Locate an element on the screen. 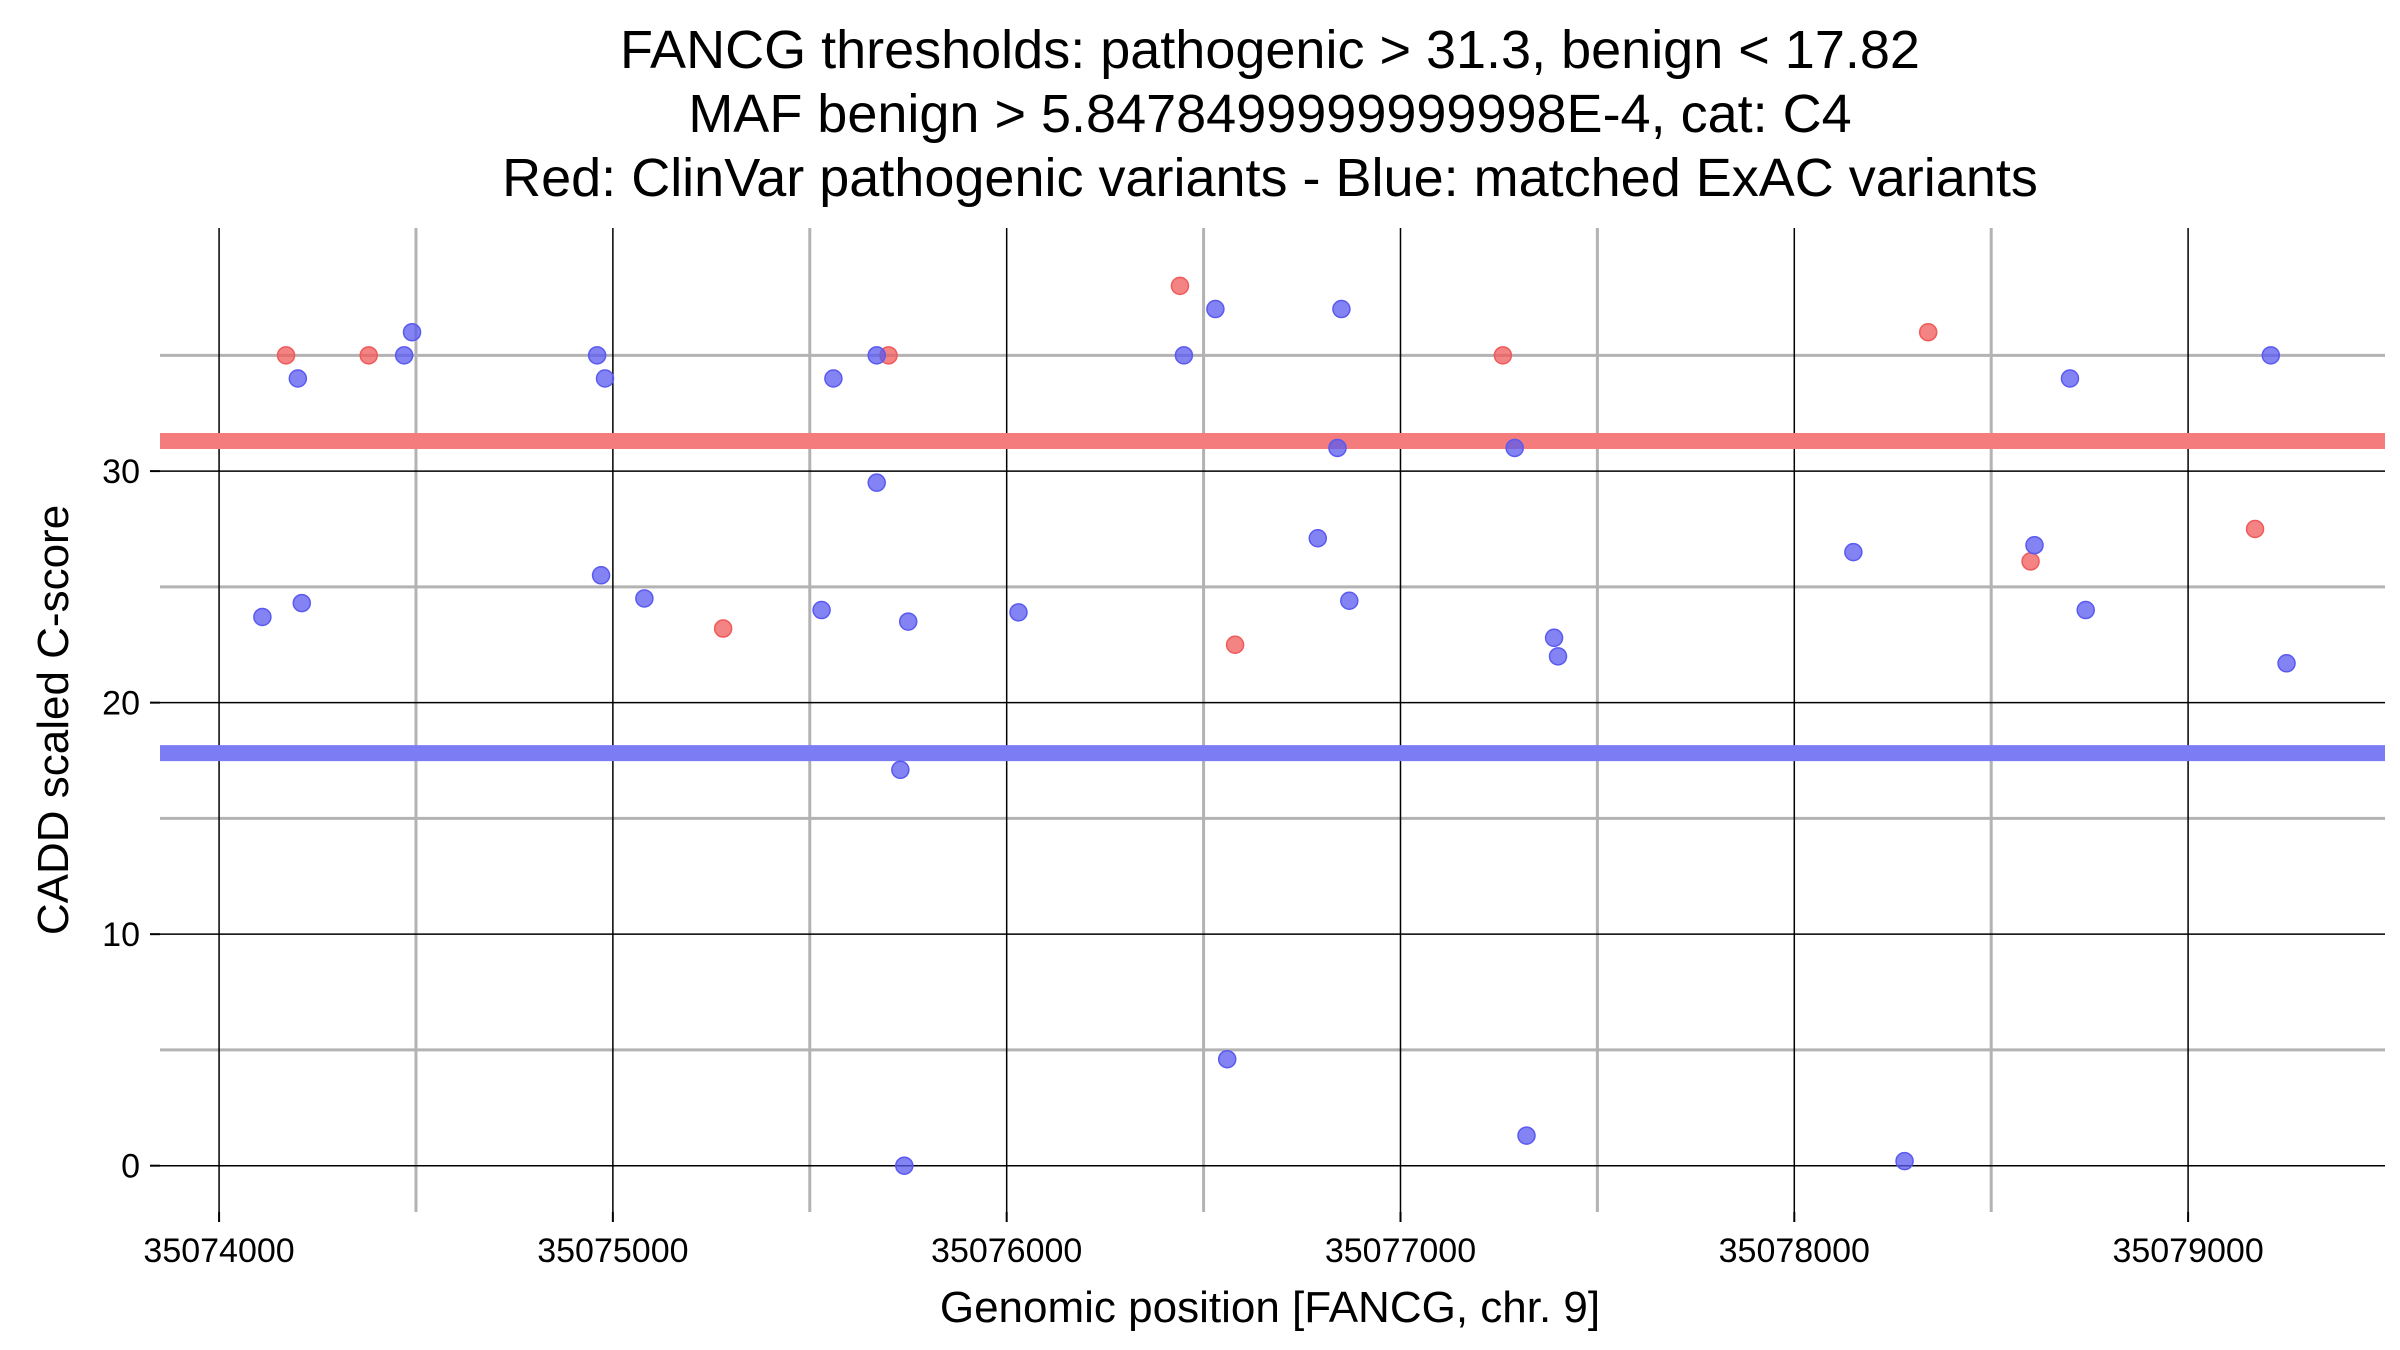 The image size is (2400, 1350). y-tick-label: 10 is located at coordinates (121, 935).